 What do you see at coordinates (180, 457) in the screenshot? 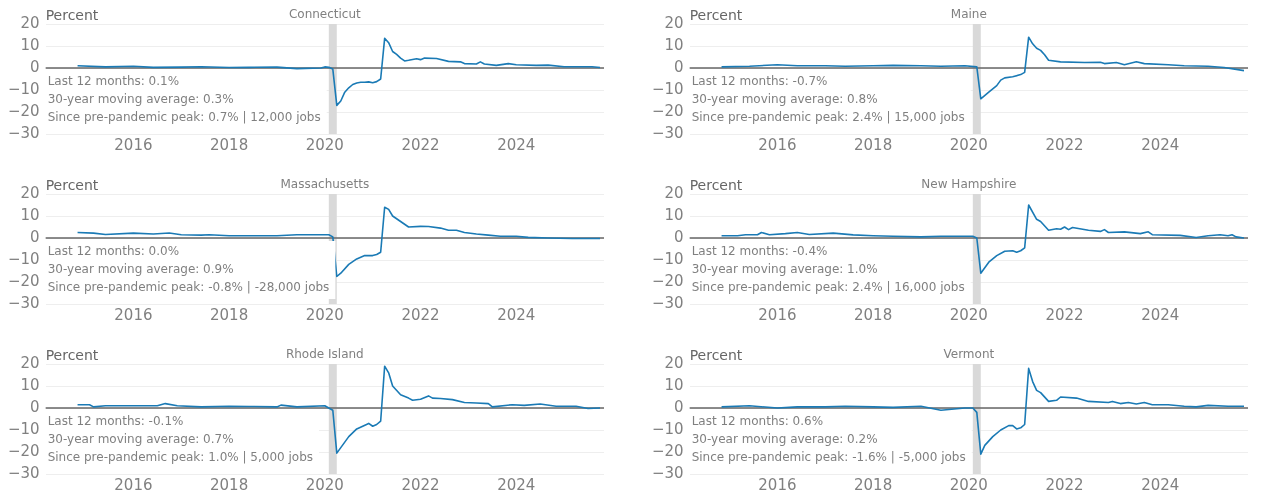
I see `annotation: Since pre-pandemic peak: 1.0% | 5,000 jobs` at bounding box center [180, 457].